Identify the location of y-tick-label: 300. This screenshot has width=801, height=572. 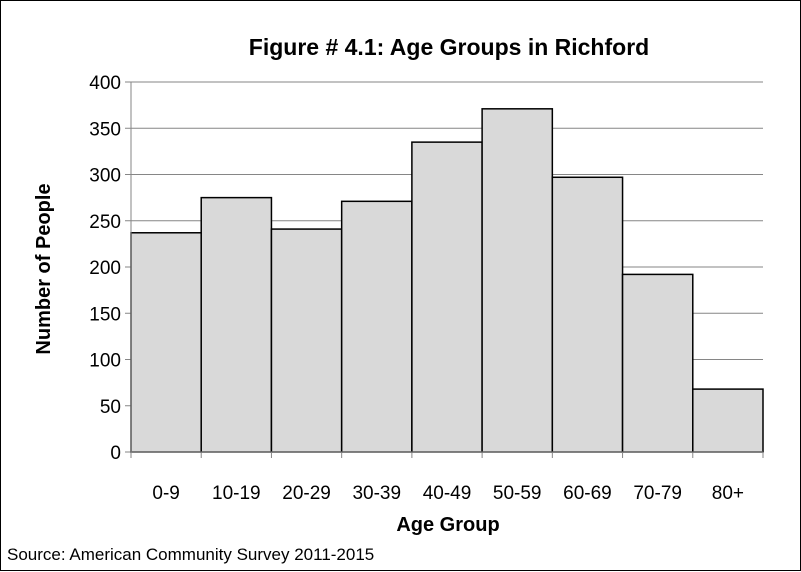
(105, 176).